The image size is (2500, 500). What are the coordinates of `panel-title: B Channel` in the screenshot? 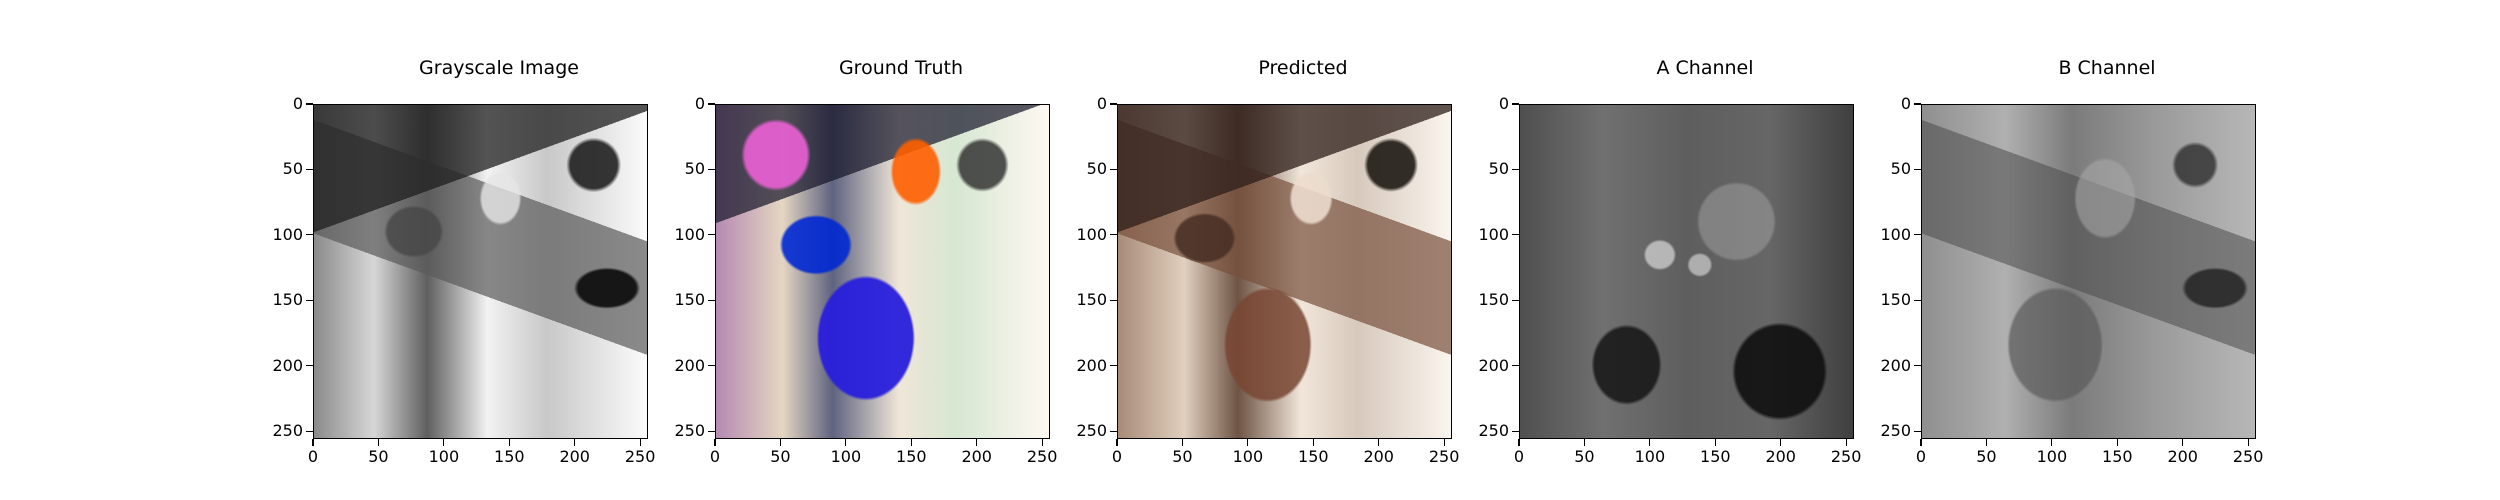 It's located at (2107, 68).